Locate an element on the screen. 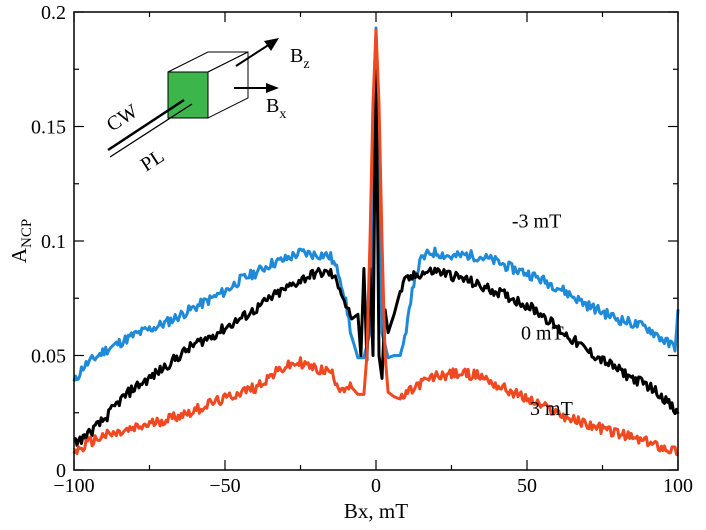 The image size is (706, 530). x-tick-label: 50 is located at coordinates (527, 486).